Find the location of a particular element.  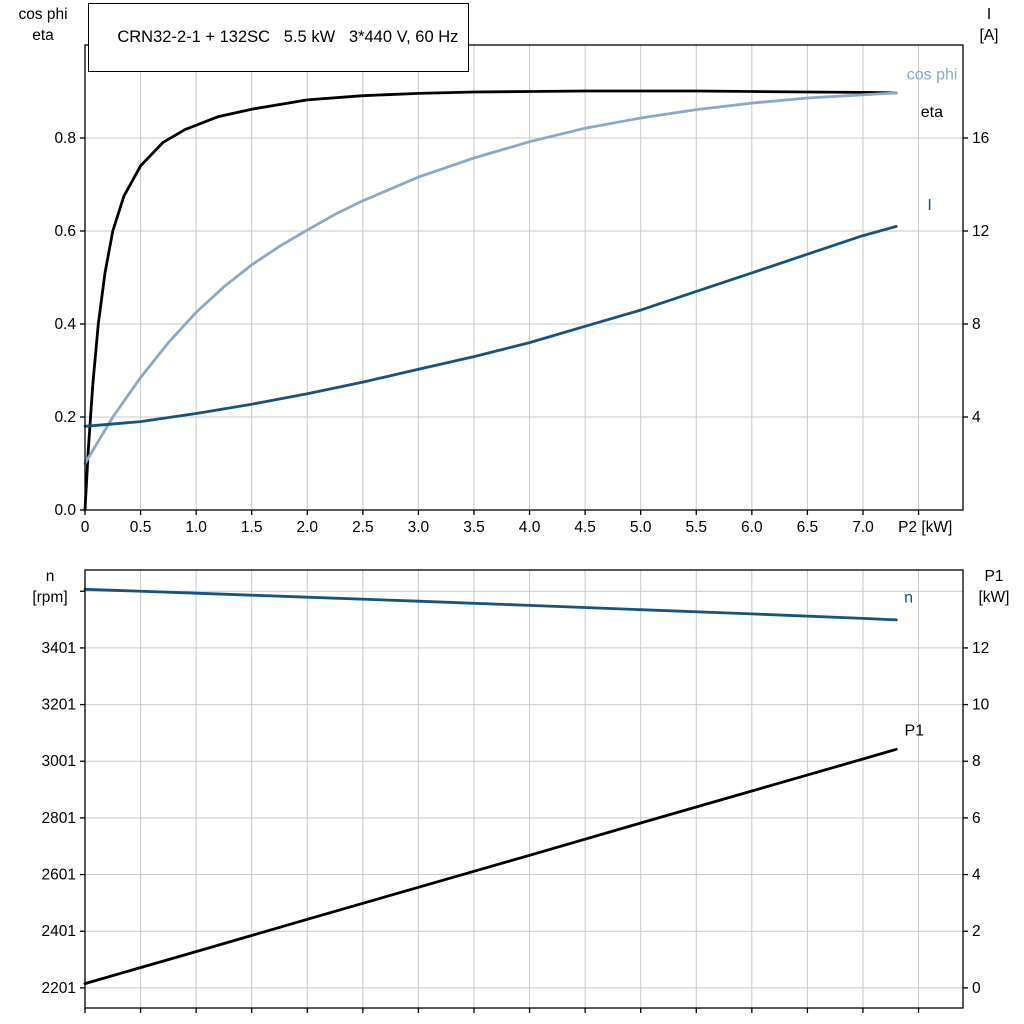

y-left-tick-label: 3001 is located at coordinates (59, 761).